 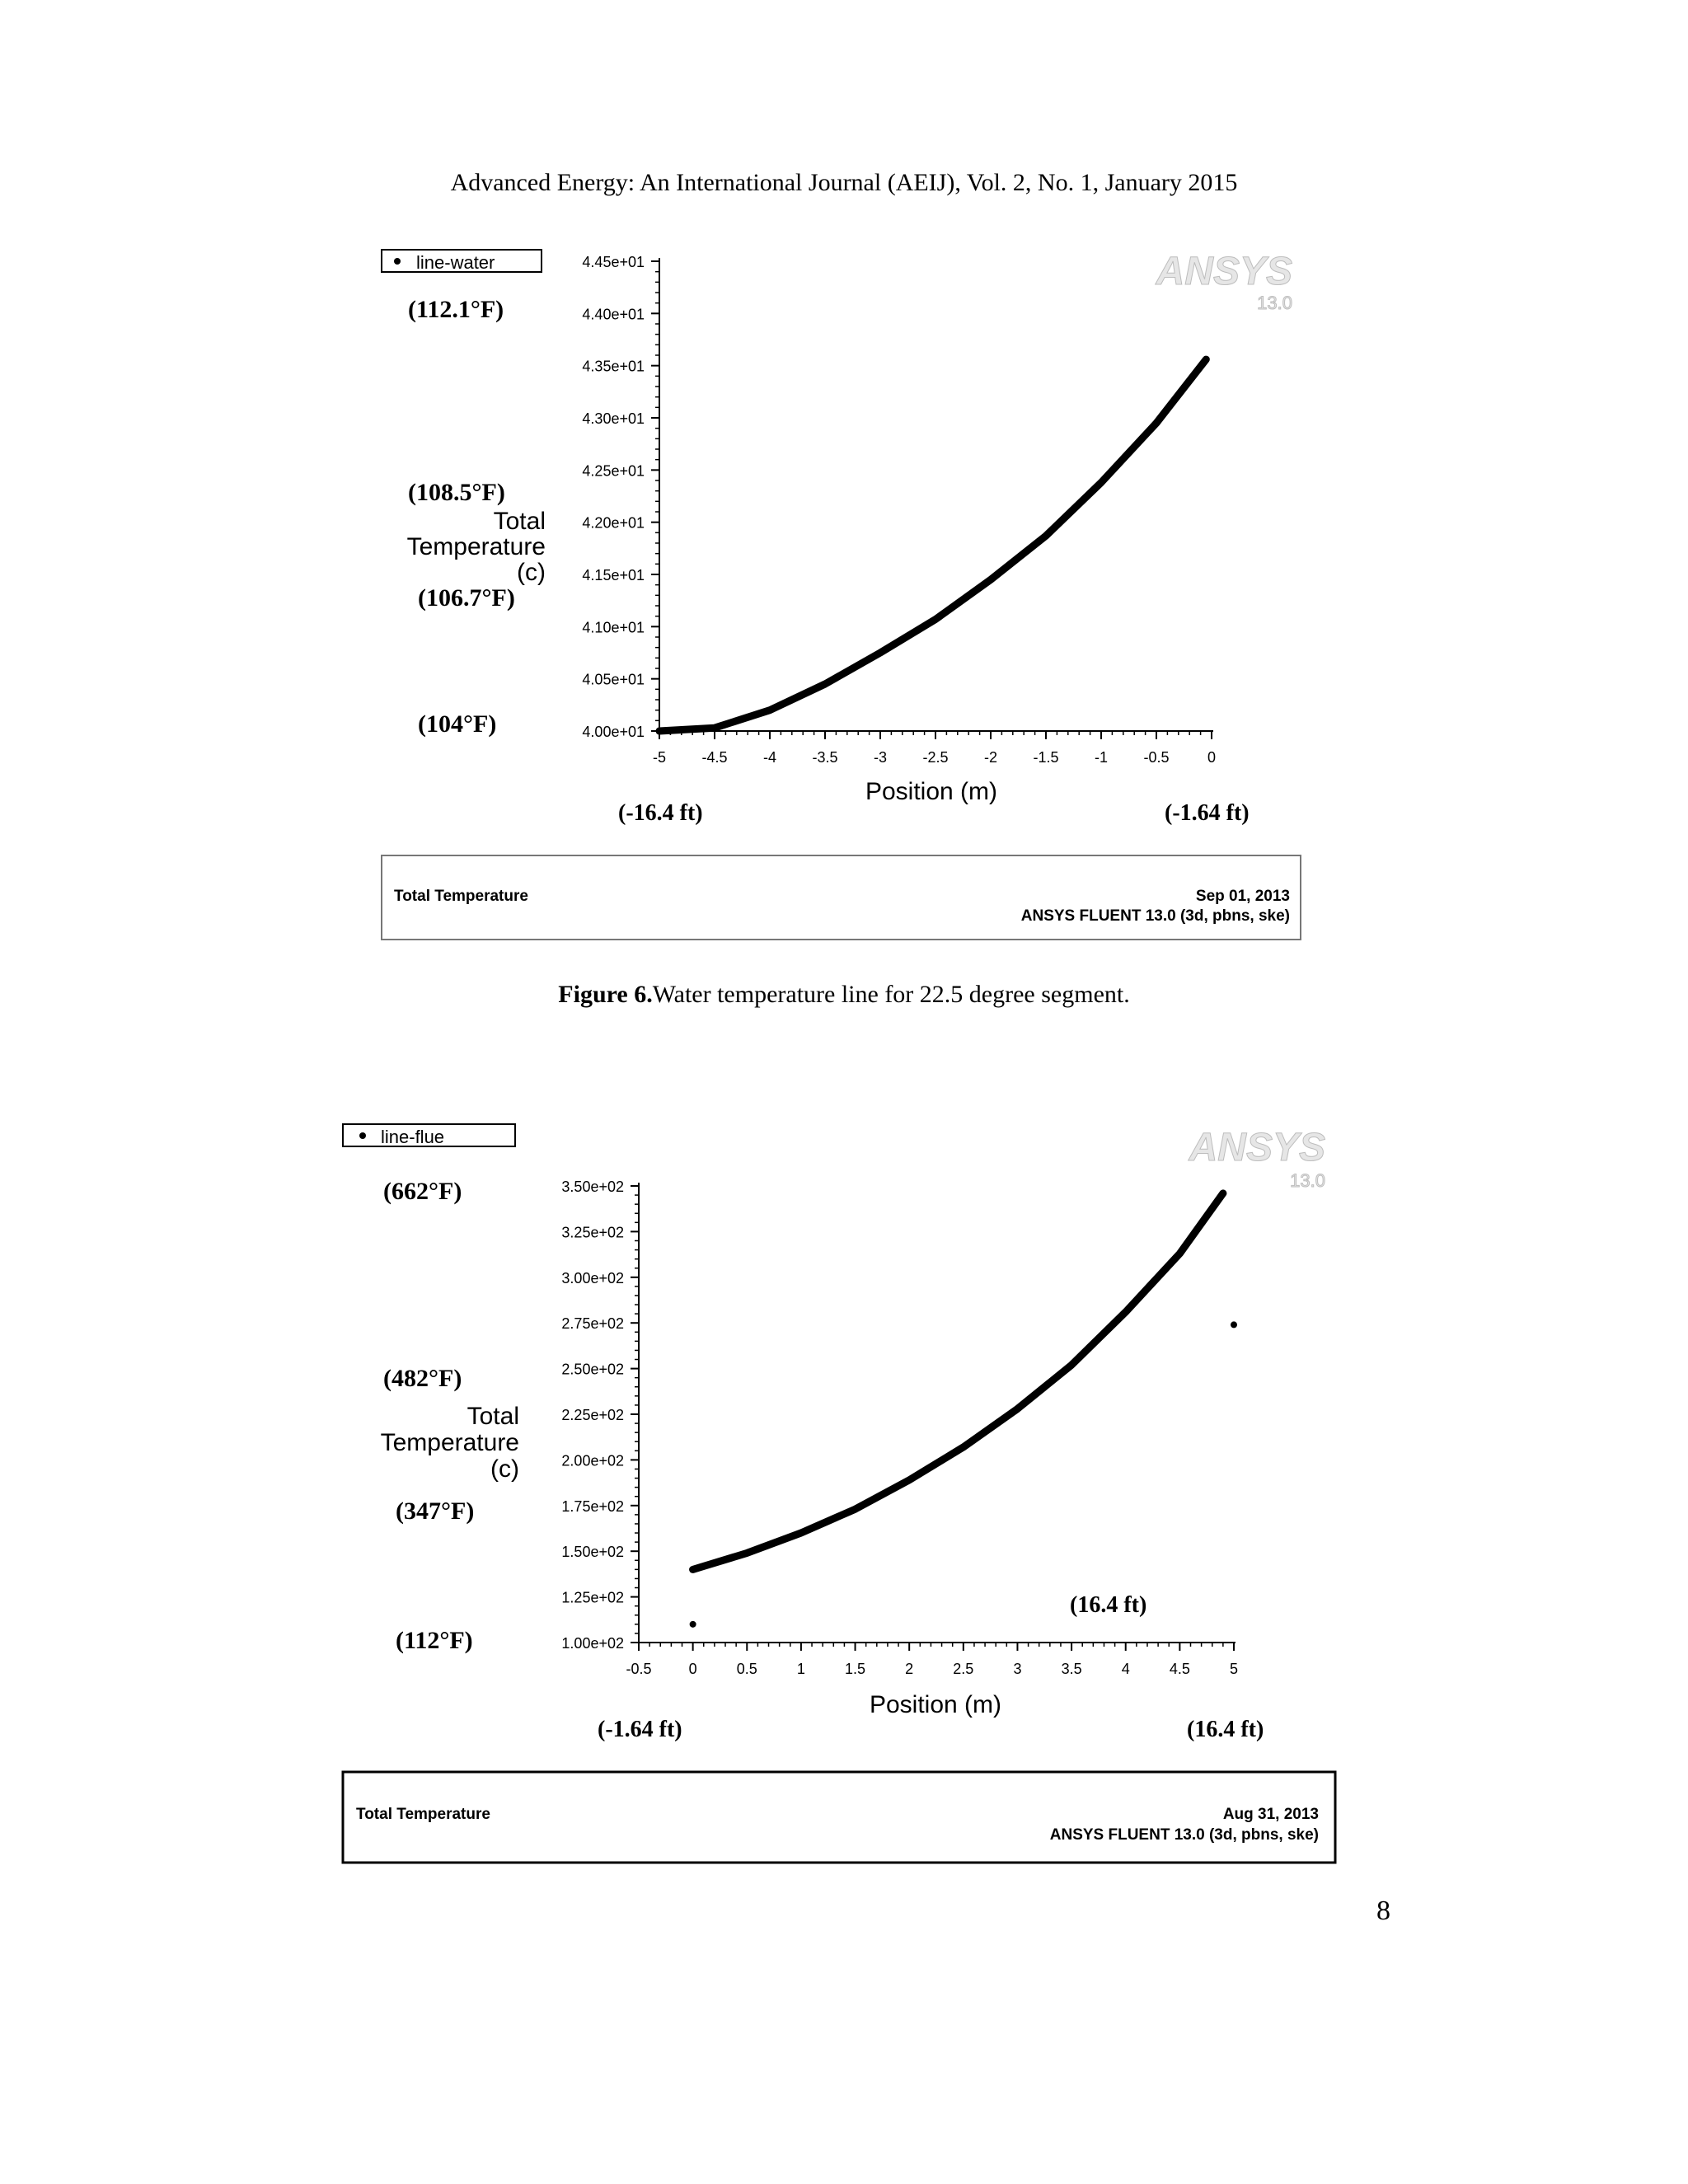 I want to click on figure-7-f-label: (482°F), so click(x=422, y=1378).